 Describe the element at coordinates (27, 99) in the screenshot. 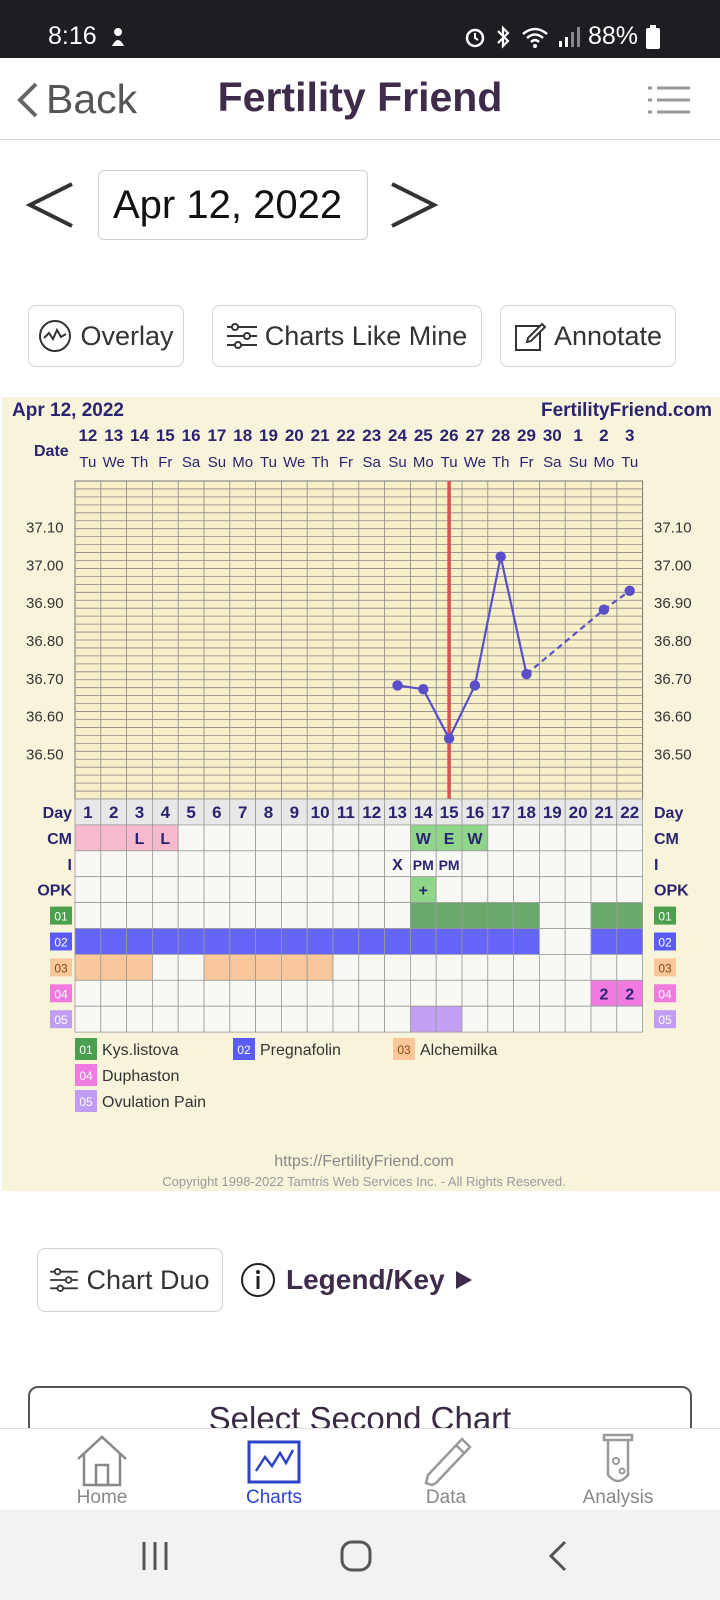

I see `chevron-left-icon` at that location.